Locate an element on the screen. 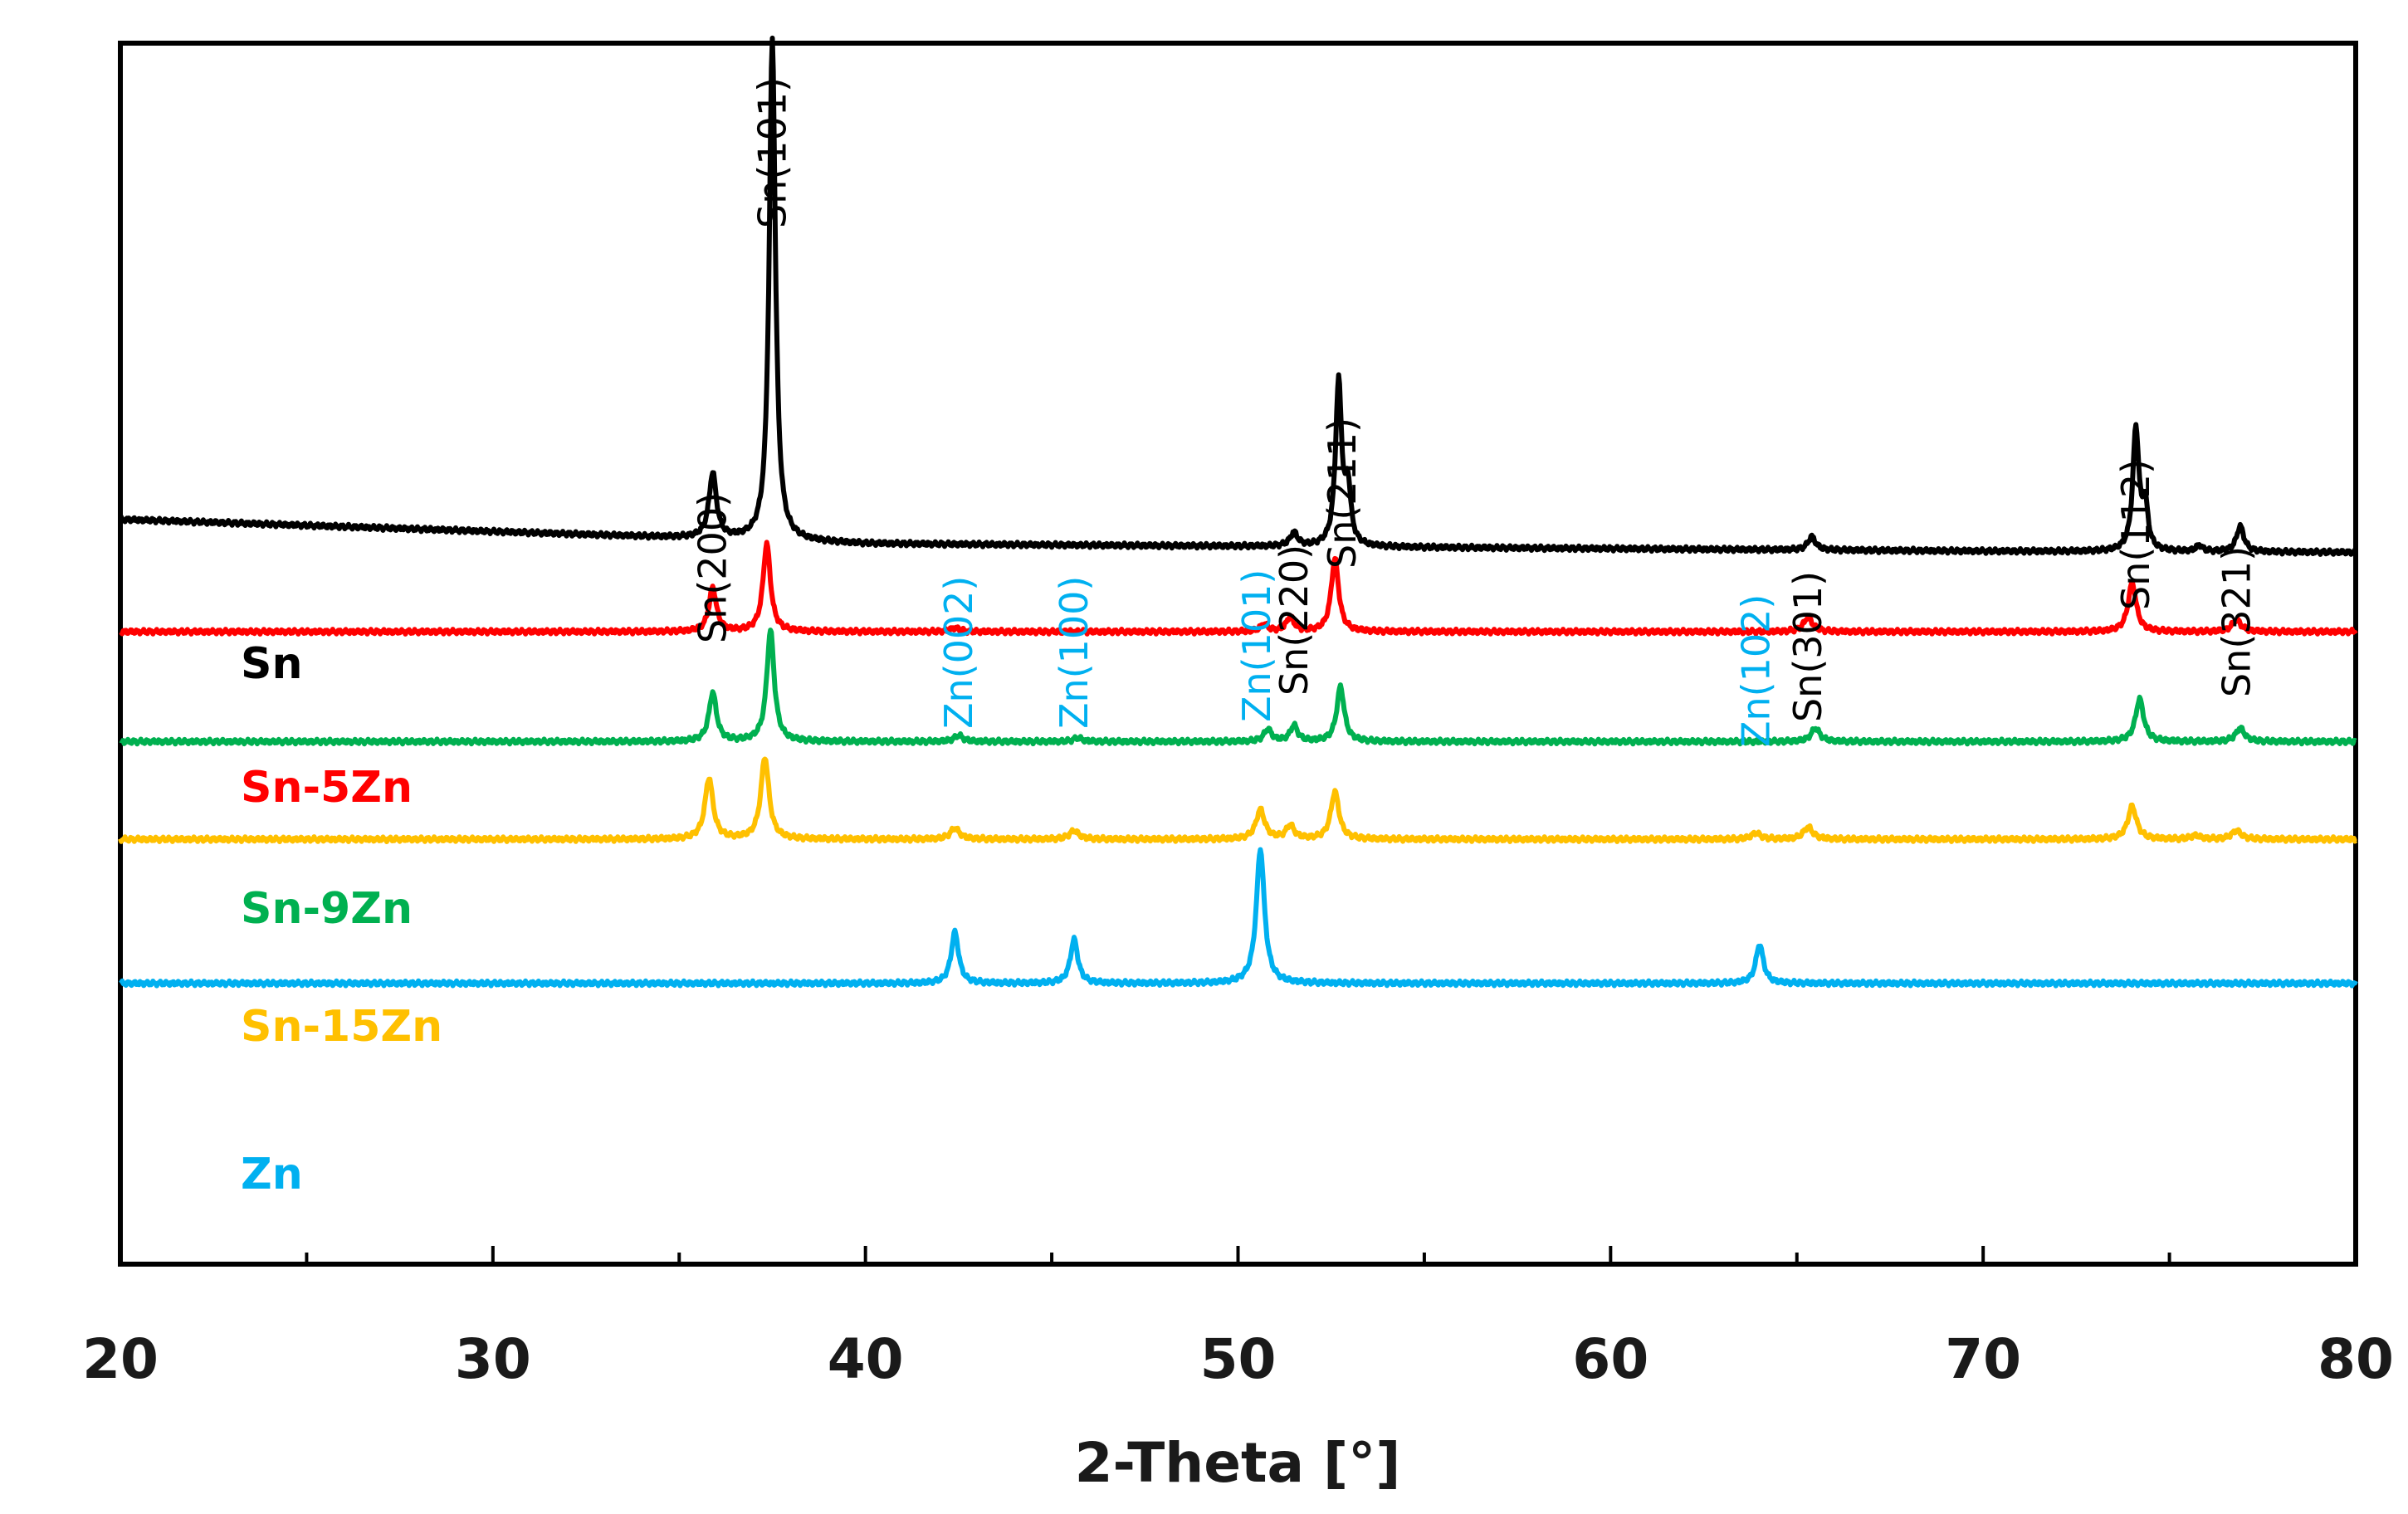 This screenshot has height=1514, width=2408. series-line-zn is located at coordinates (1238, 918).